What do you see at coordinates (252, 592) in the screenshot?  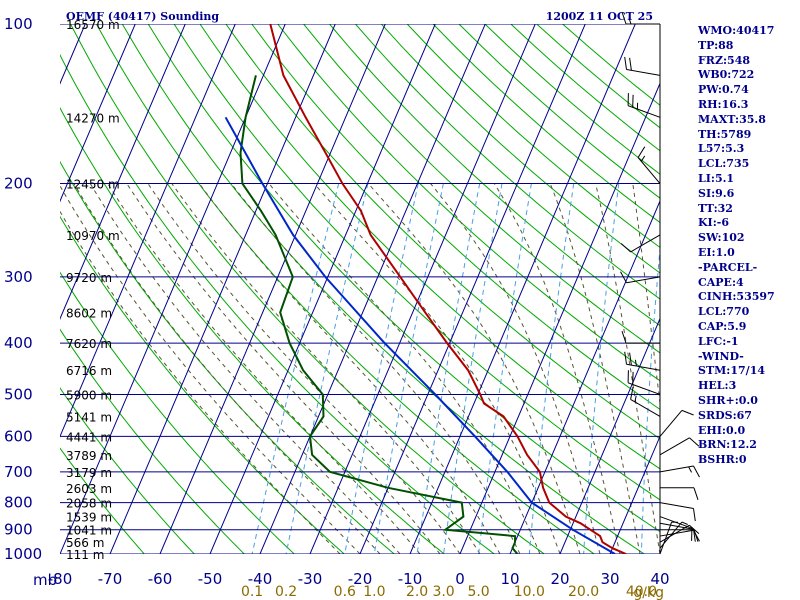 I see `mixing-ratio-label: 0.1` at bounding box center [252, 592].